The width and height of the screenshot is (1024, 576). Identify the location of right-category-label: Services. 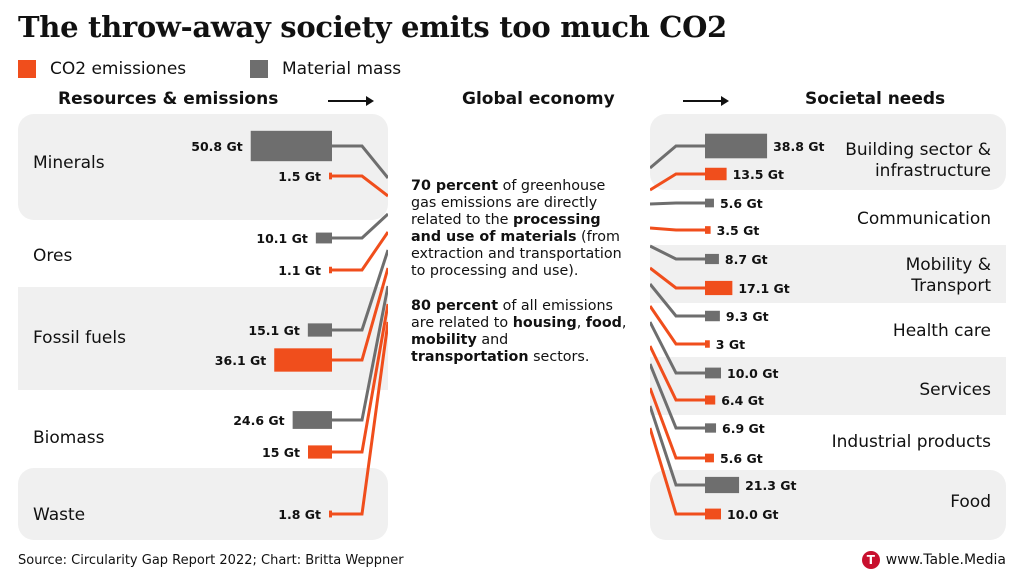
(955, 390).